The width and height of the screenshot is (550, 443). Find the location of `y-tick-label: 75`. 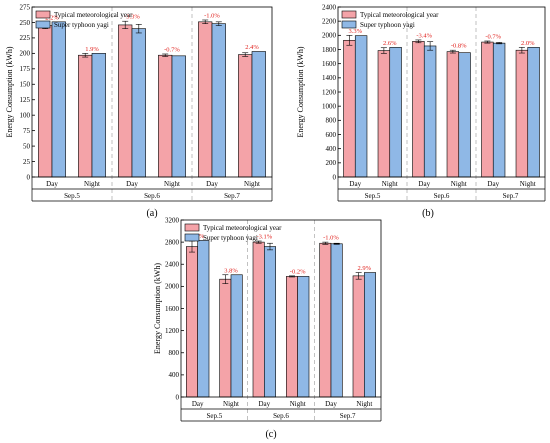

y-tick-label: 75 is located at coordinates (27, 131).